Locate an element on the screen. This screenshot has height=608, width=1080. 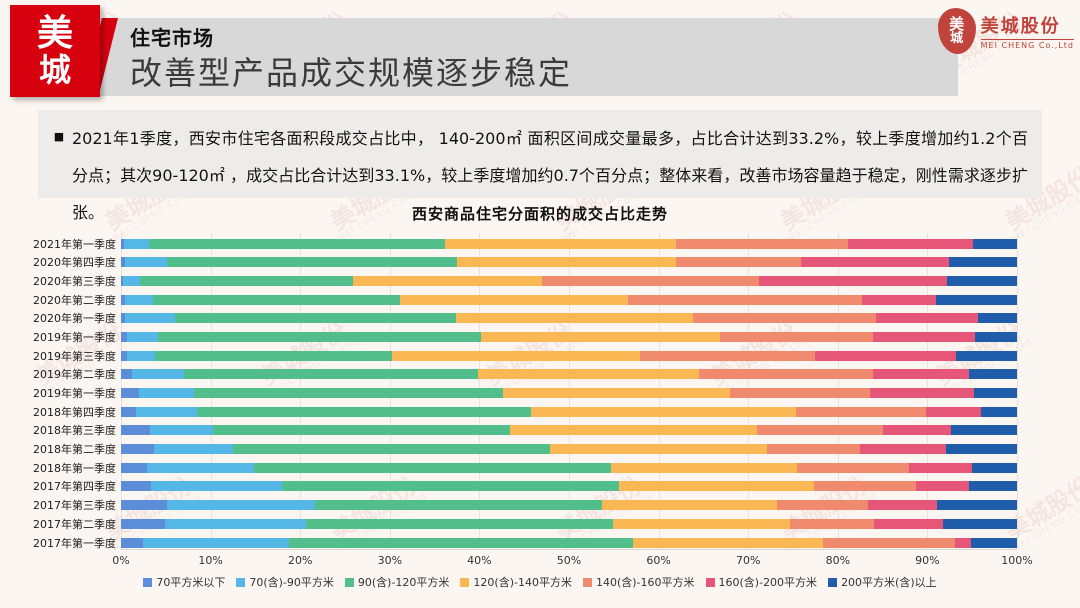
chart-row: 2019年第一季度 is located at coordinates (540, 393).